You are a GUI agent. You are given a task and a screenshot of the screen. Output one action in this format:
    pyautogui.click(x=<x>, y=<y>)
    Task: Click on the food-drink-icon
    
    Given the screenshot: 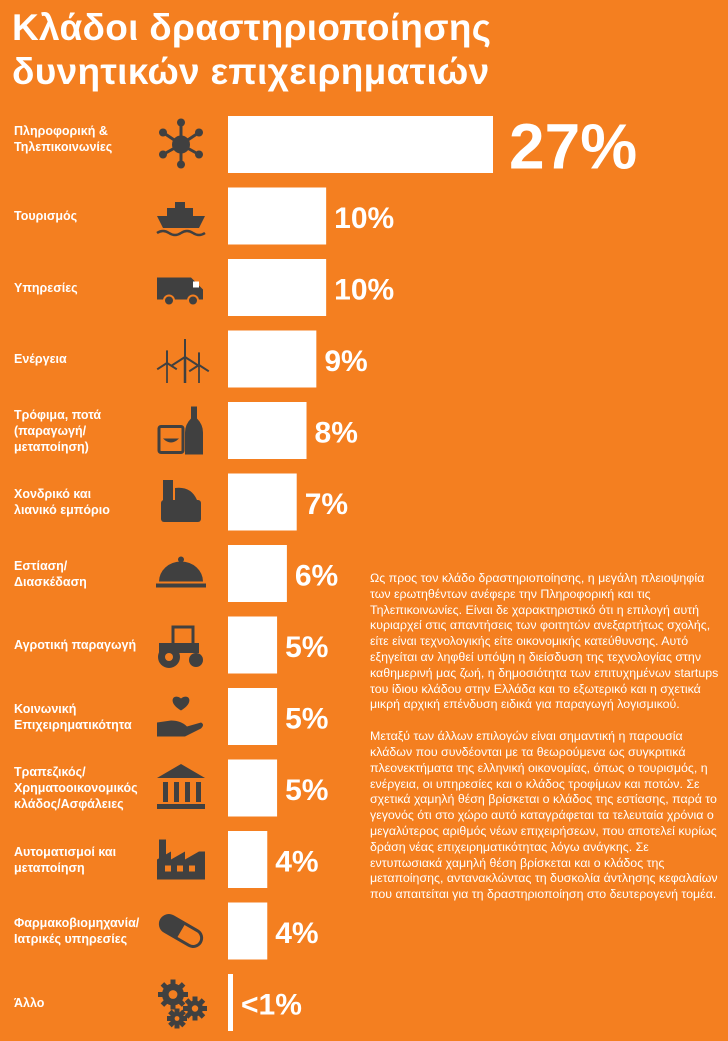 What is the action you would take?
    pyautogui.click(x=180, y=430)
    